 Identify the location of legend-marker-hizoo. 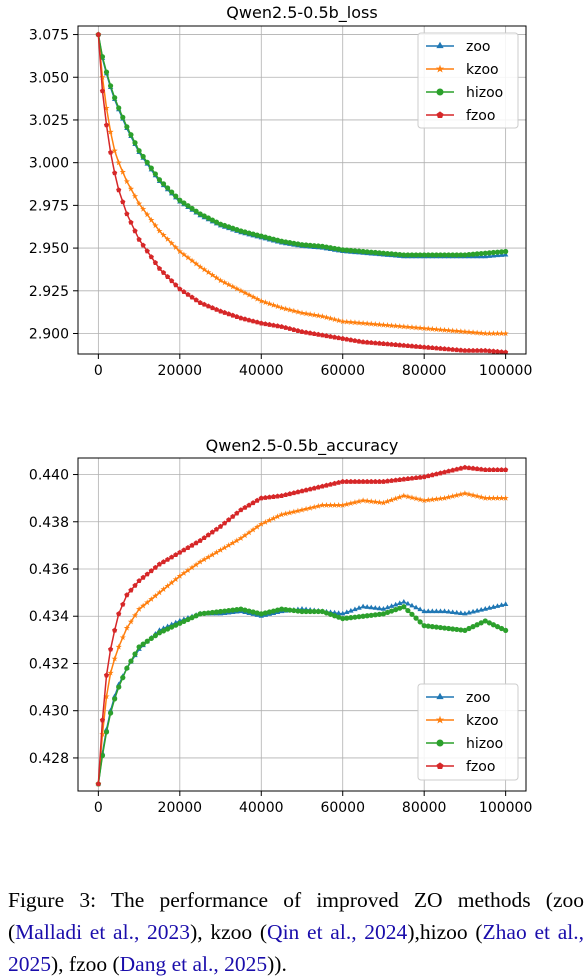
(440, 743).